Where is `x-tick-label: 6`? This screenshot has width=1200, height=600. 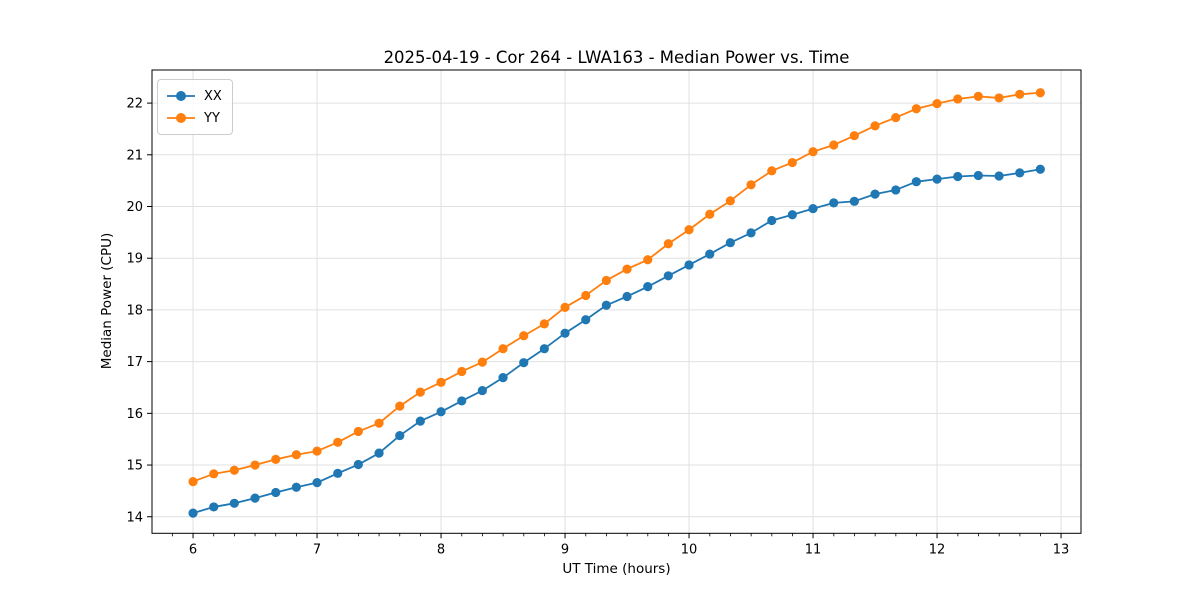 x-tick-label: 6 is located at coordinates (193, 549).